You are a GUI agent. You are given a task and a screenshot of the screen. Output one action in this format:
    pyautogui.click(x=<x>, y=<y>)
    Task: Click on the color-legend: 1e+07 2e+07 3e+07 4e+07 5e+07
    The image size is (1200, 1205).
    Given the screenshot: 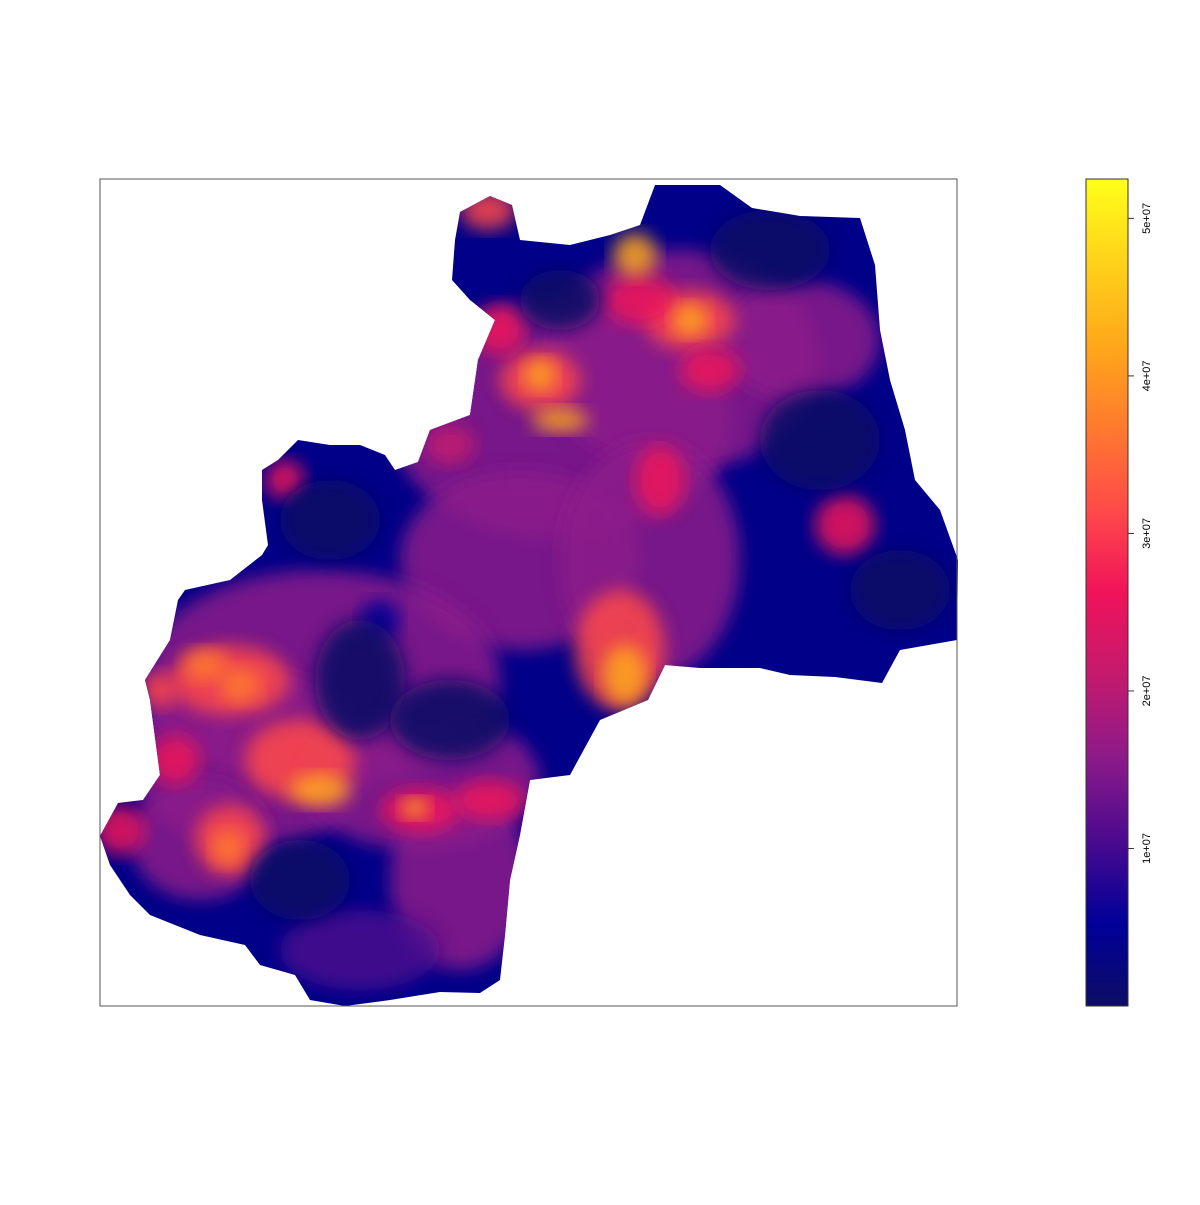 What is the action you would take?
    pyautogui.click(x=1119, y=592)
    